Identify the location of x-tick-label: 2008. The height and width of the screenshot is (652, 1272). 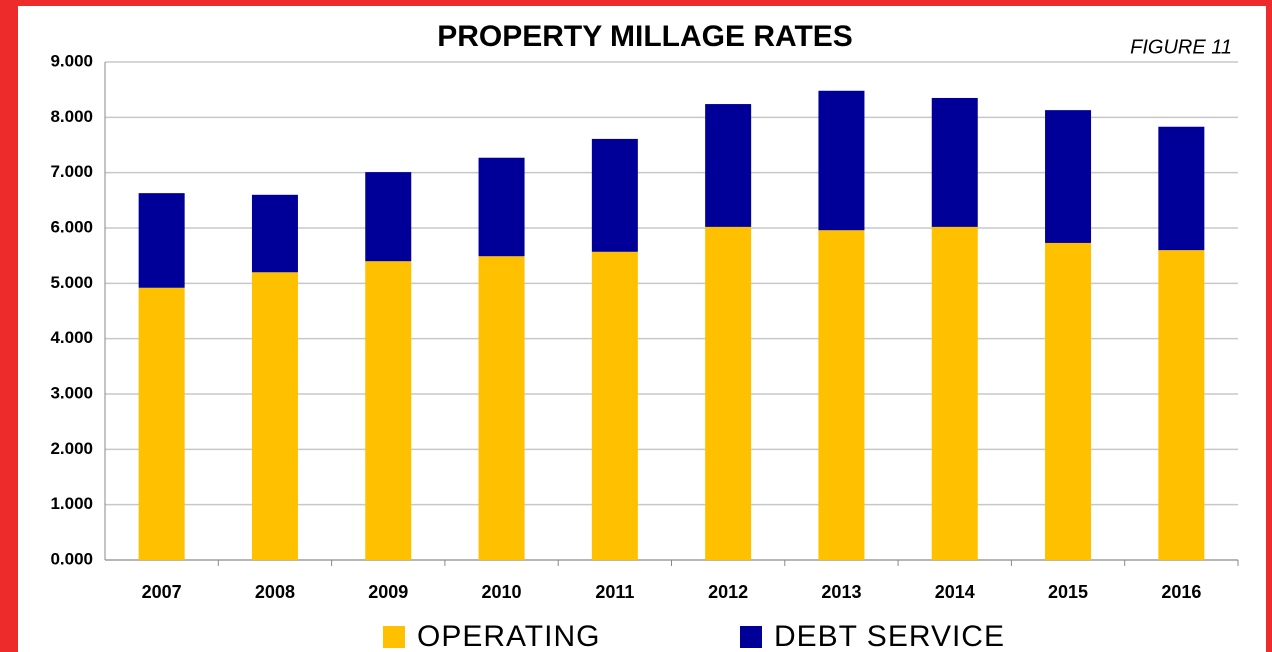
(275, 592).